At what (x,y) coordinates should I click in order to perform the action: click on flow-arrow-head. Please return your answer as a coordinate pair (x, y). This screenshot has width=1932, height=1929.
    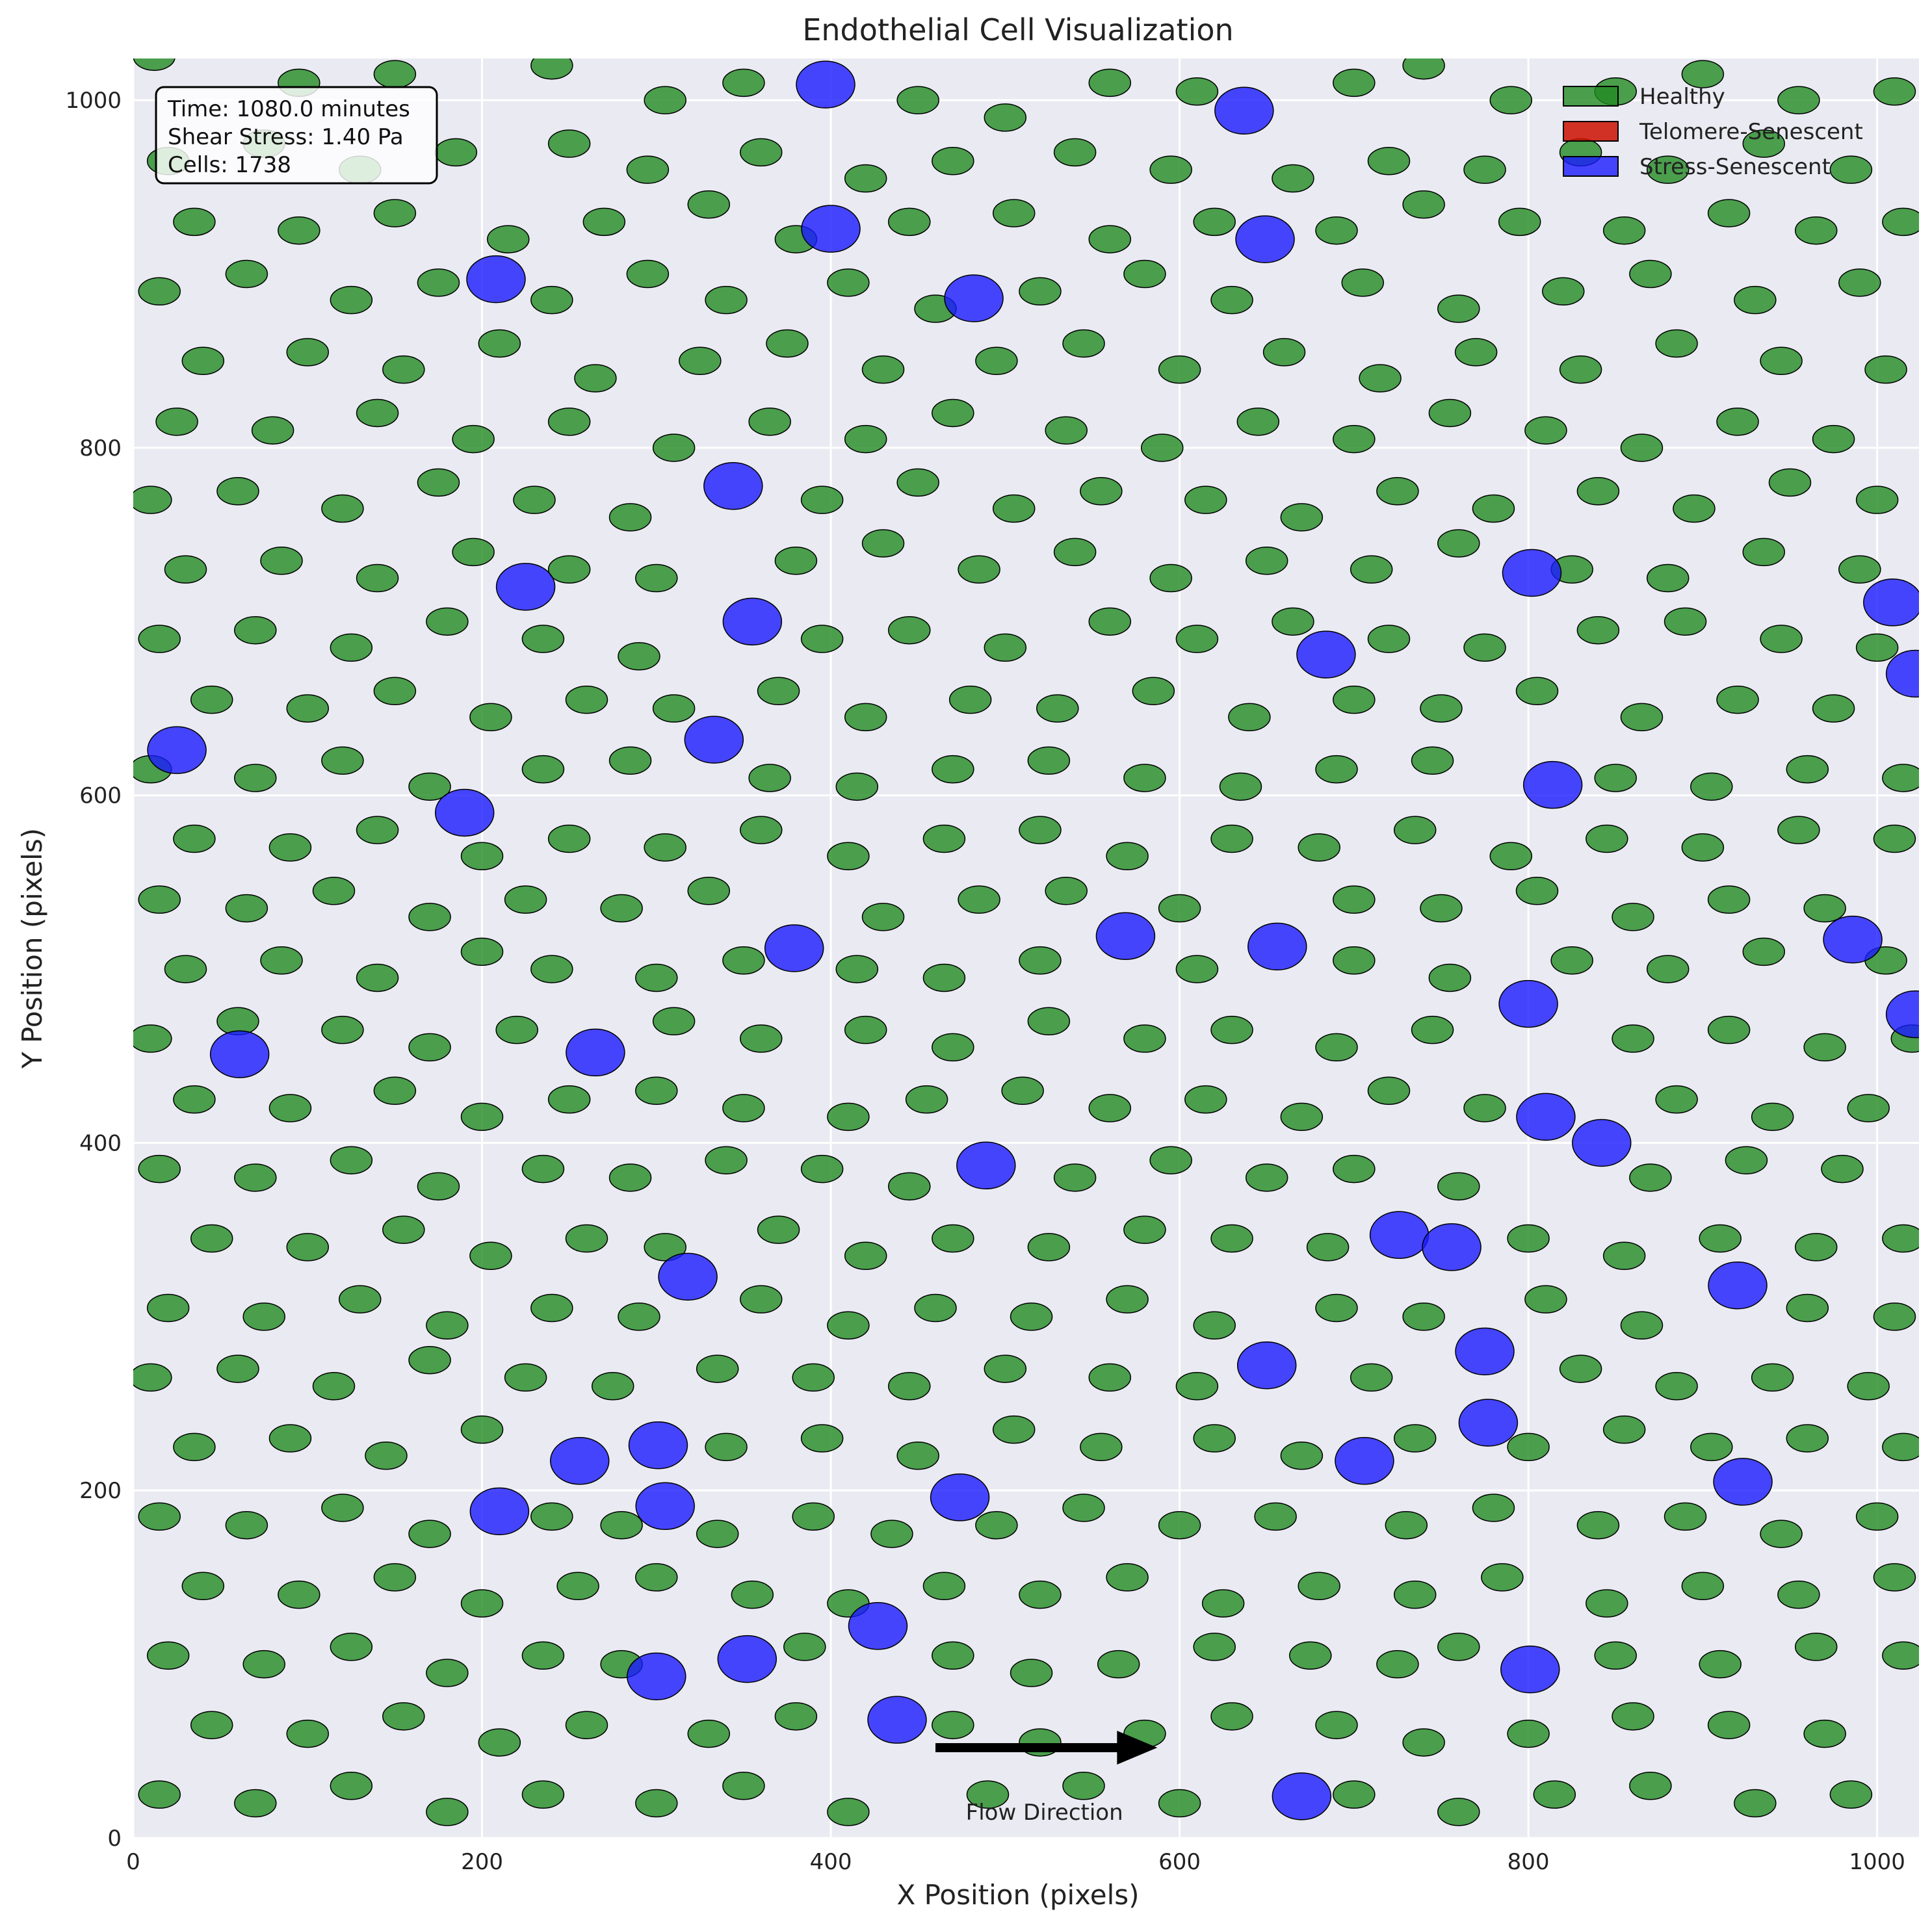
    Looking at the image, I should click on (1137, 1747).